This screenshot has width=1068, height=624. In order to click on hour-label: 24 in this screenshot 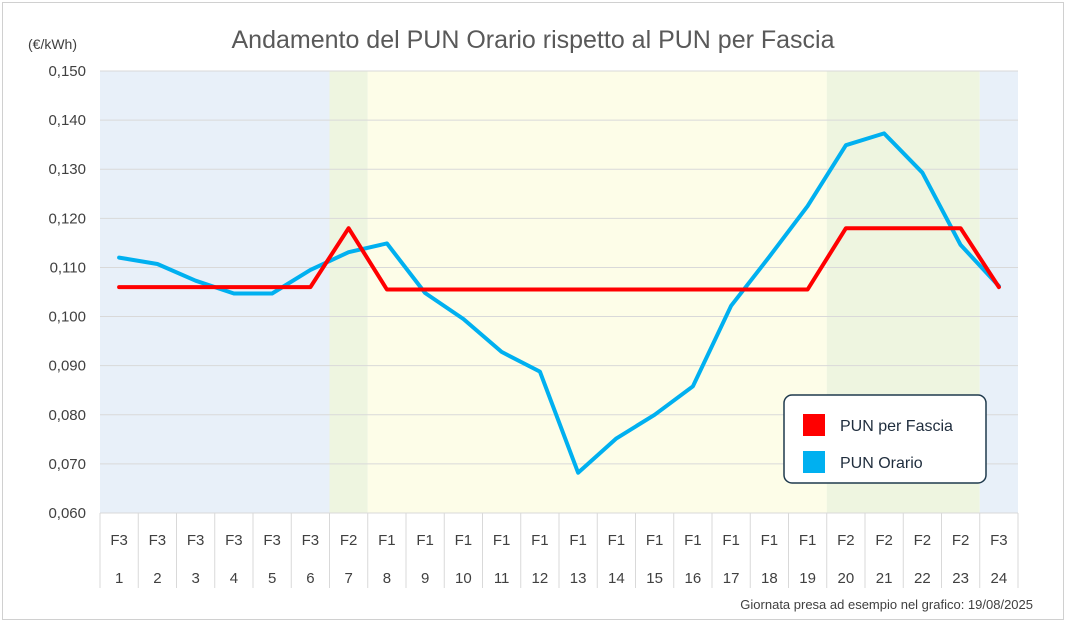, I will do `click(999, 578)`.